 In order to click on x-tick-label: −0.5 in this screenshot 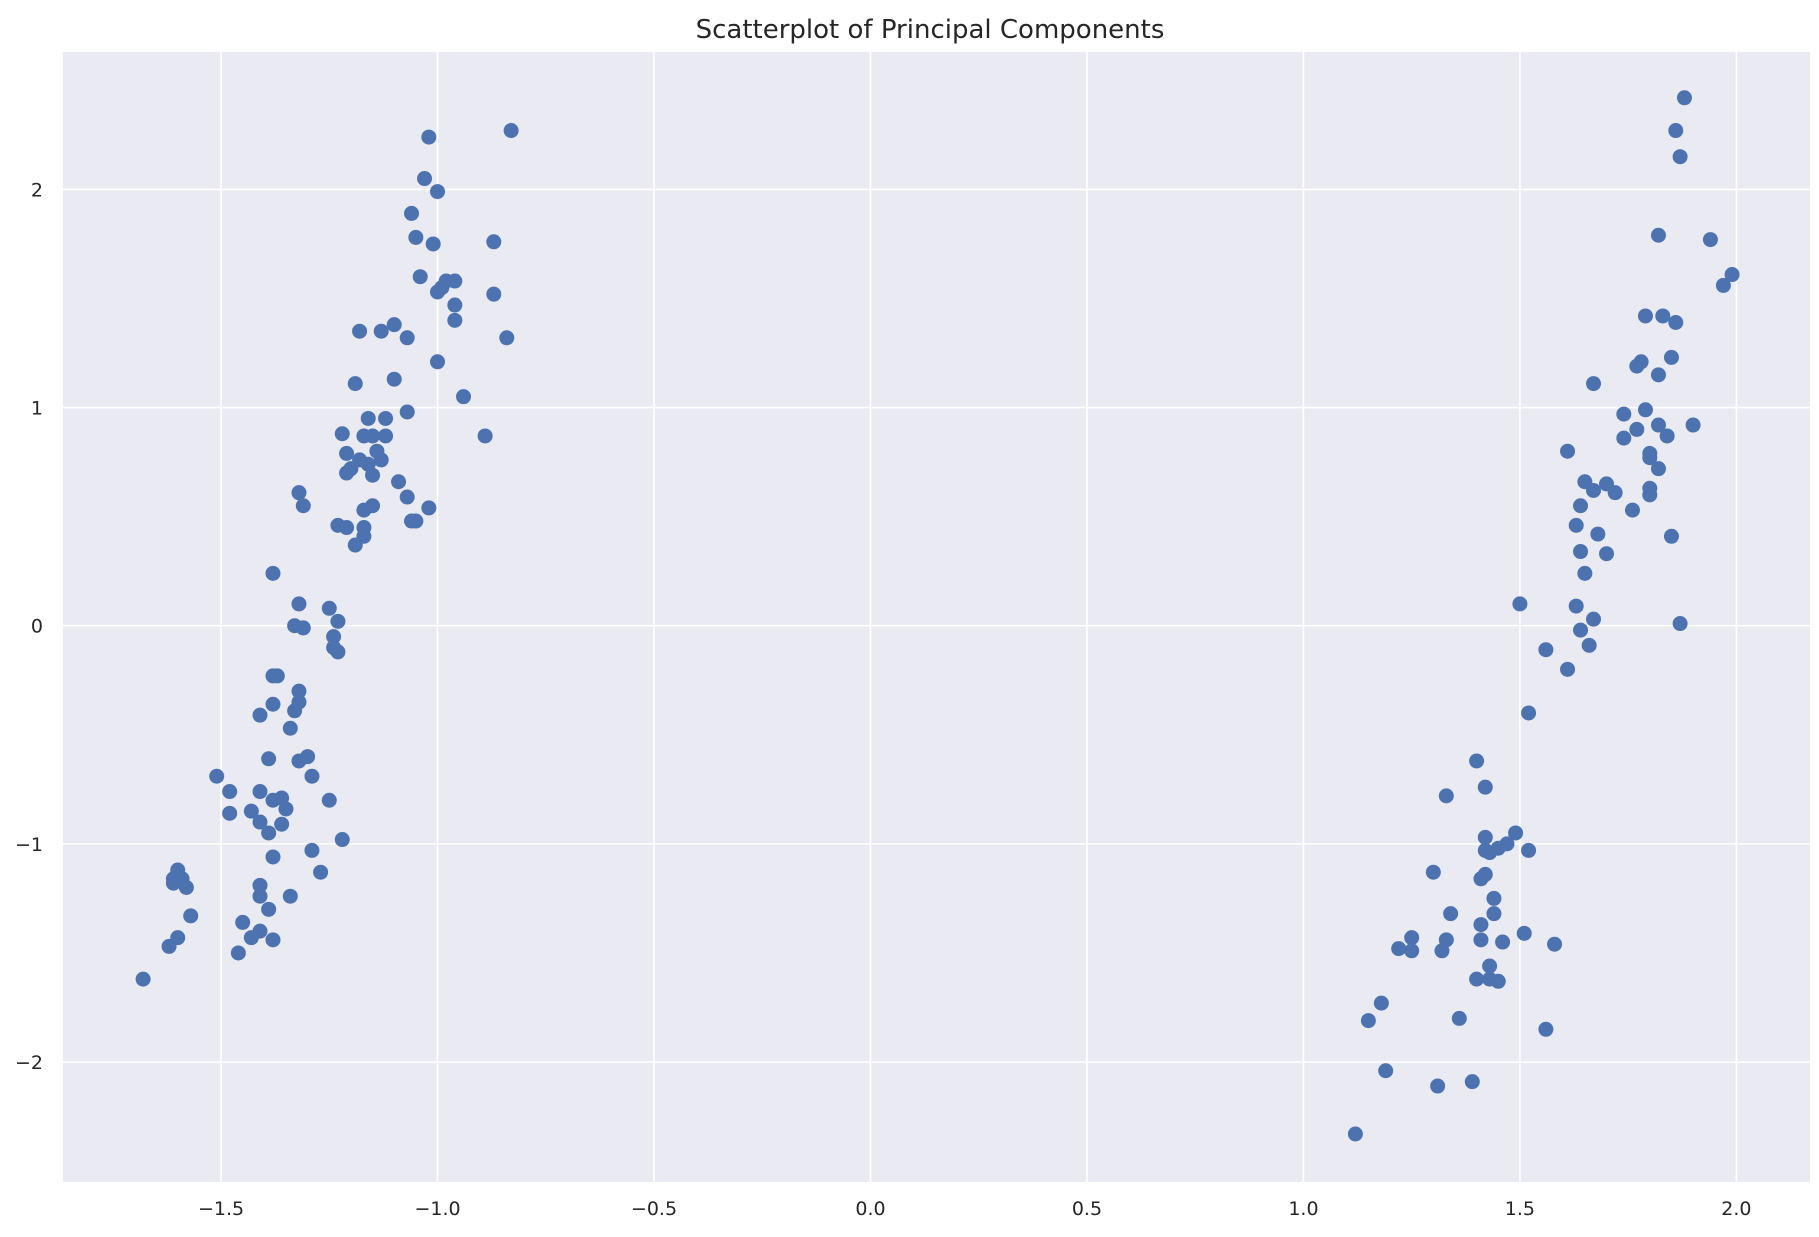, I will do `click(654, 1209)`.